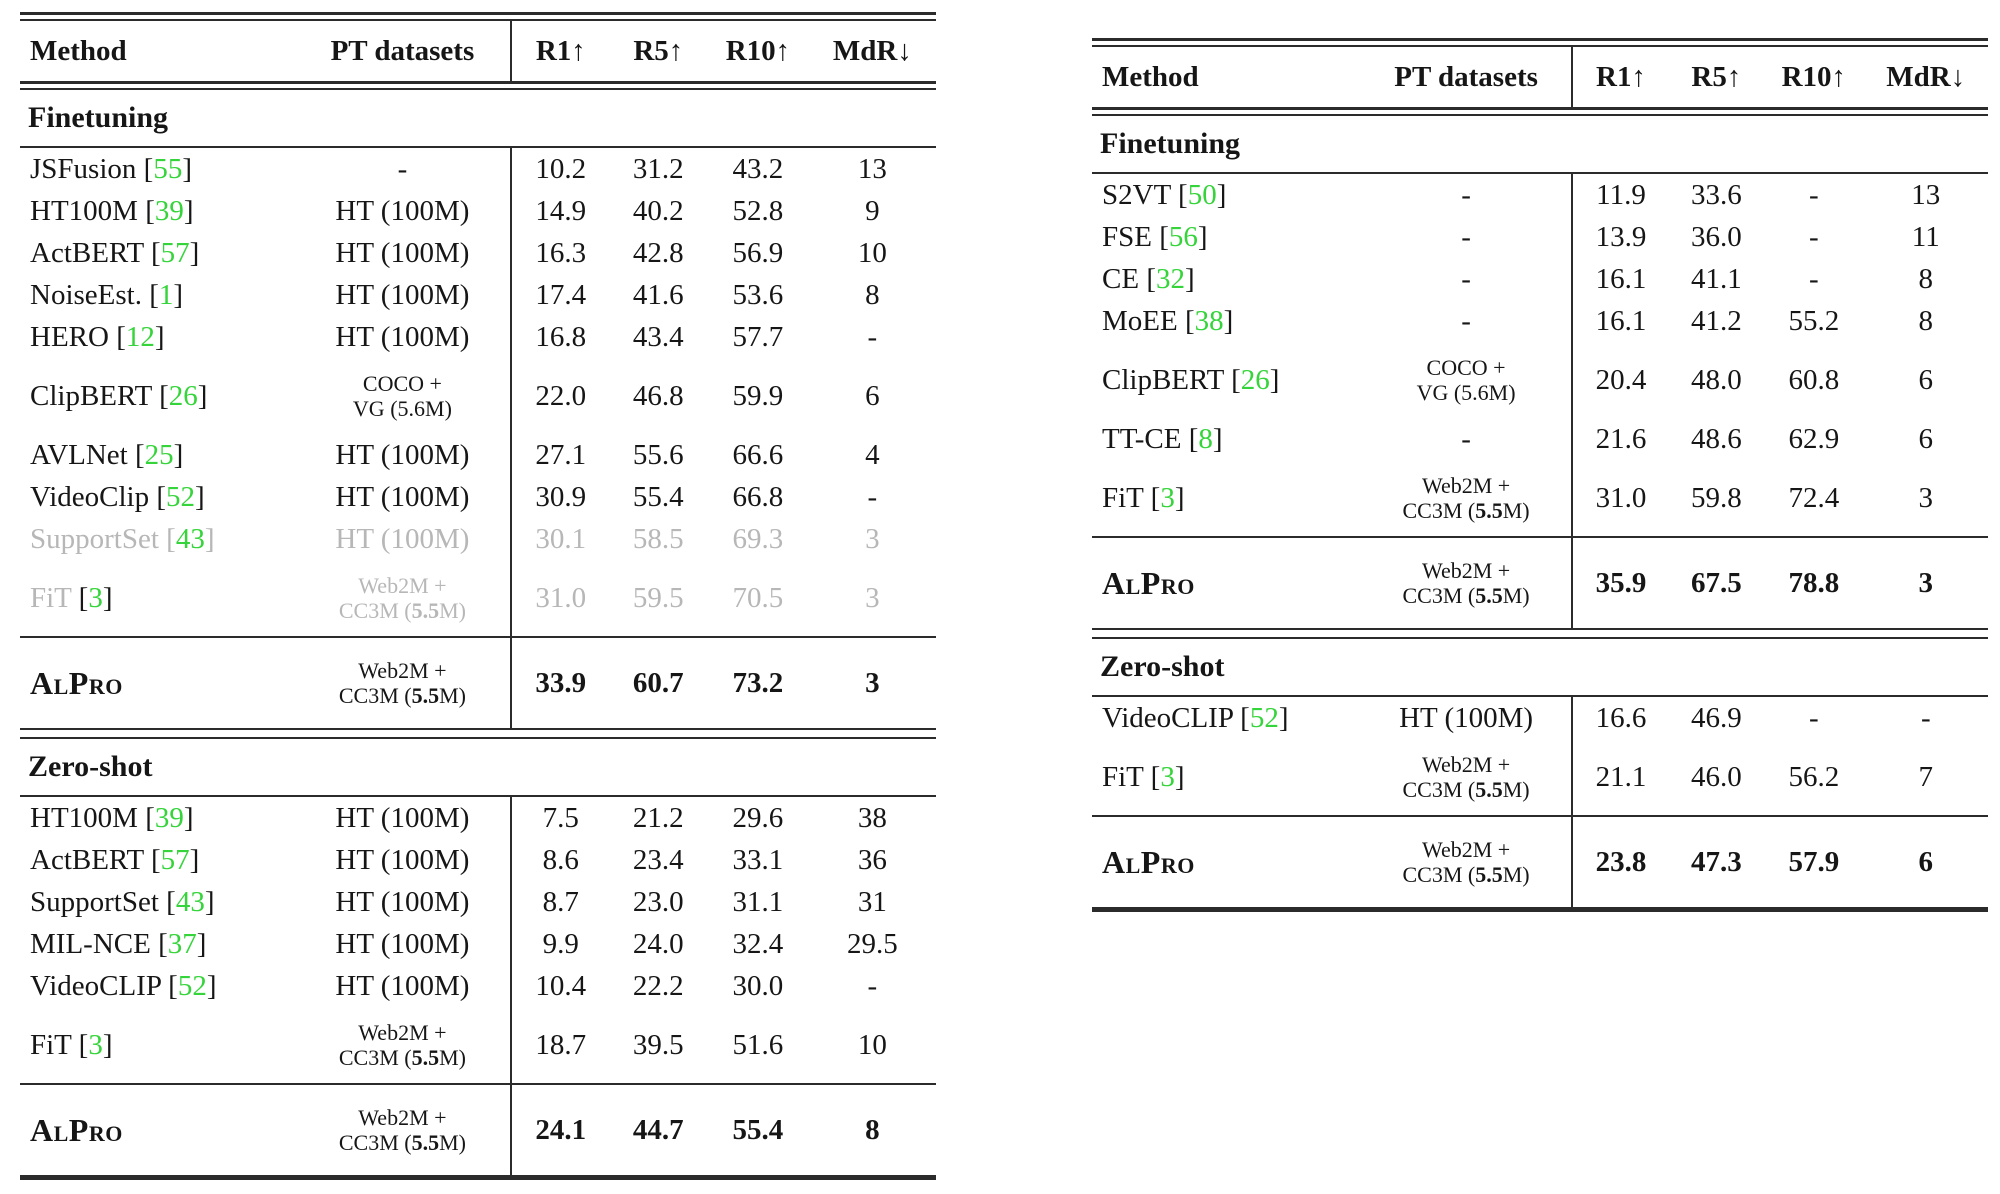 The width and height of the screenshot is (2000, 1194). Describe the element at coordinates (758, 210) in the screenshot. I see `metric-r10-cell: 52.8` at that location.